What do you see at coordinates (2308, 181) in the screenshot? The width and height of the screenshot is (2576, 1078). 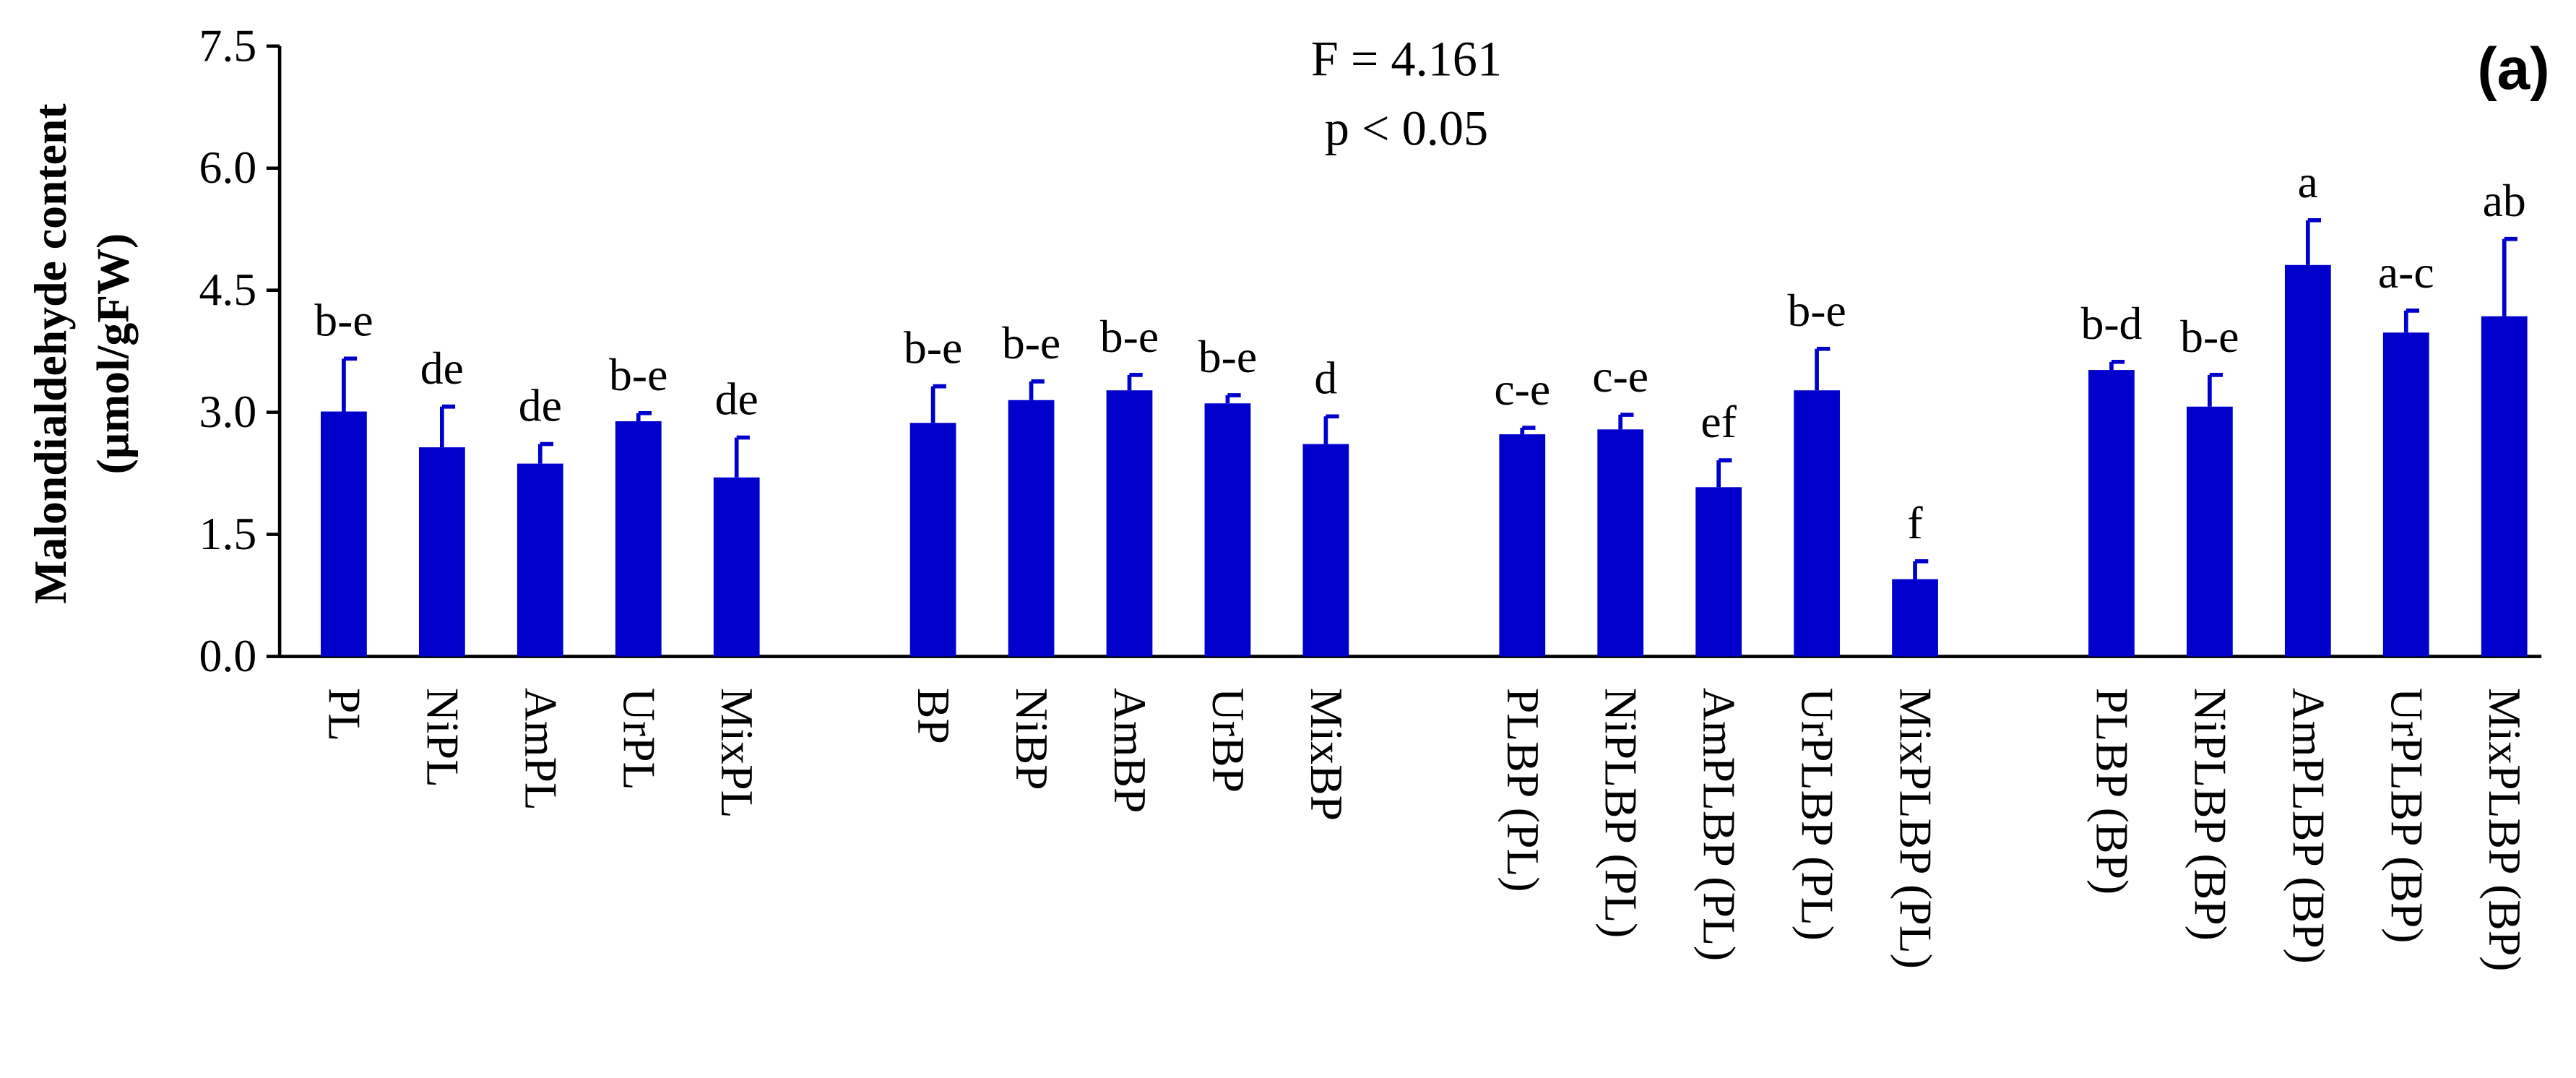 I see `significance-letter: a` at bounding box center [2308, 181].